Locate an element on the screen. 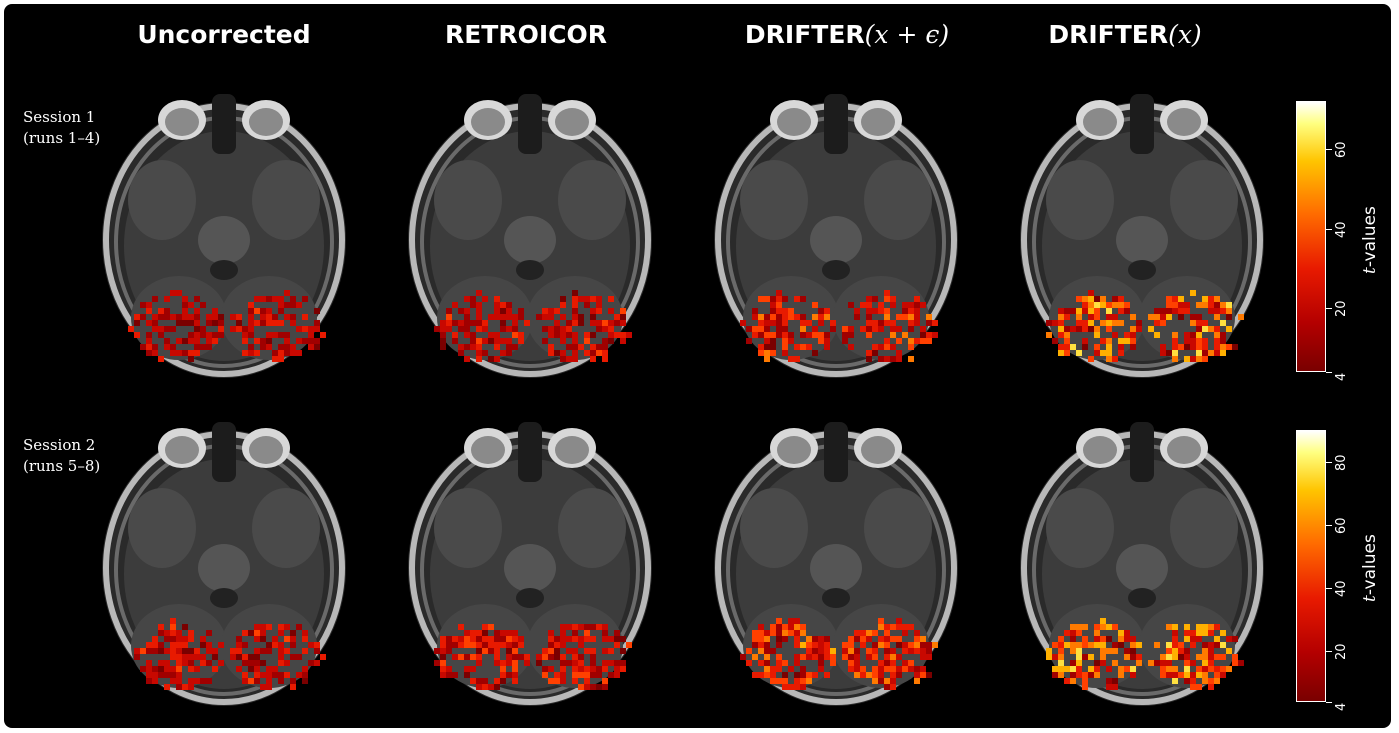  brain-scan-s2-retroicor is located at coordinates (530, 558).